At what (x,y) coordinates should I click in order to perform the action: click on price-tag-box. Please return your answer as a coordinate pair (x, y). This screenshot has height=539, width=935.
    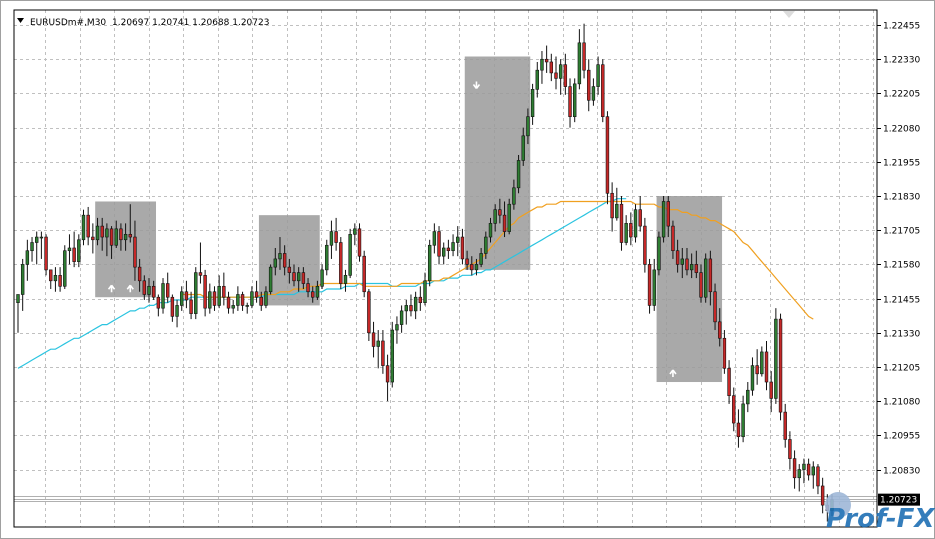
    Looking at the image, I should click on (899, 499).